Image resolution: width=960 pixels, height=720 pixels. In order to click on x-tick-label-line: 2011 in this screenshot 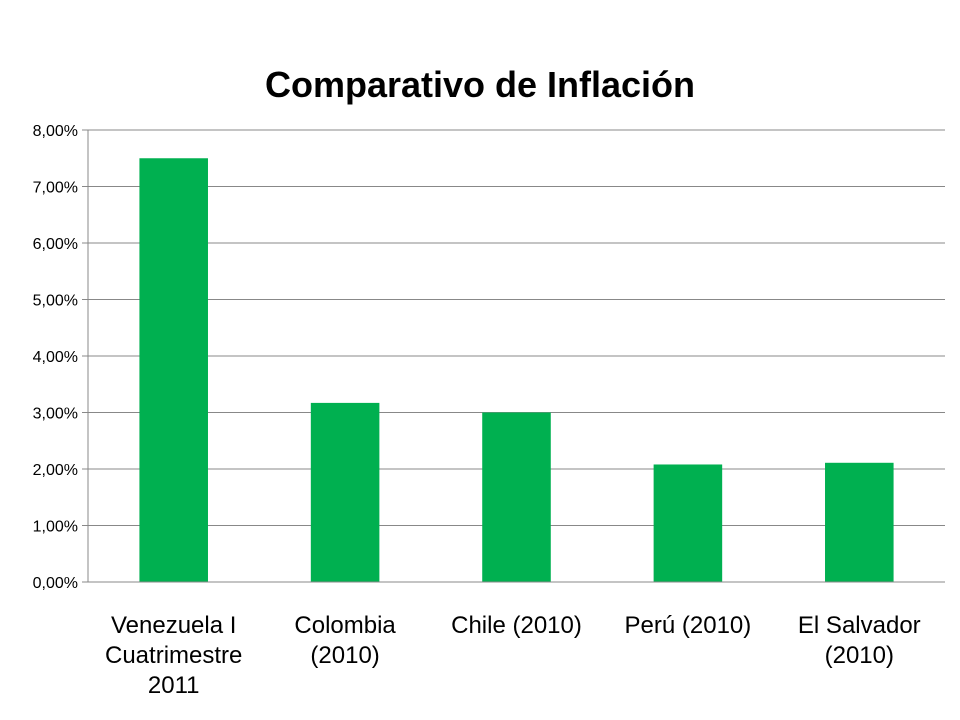, I will do `click(174, 685)`.